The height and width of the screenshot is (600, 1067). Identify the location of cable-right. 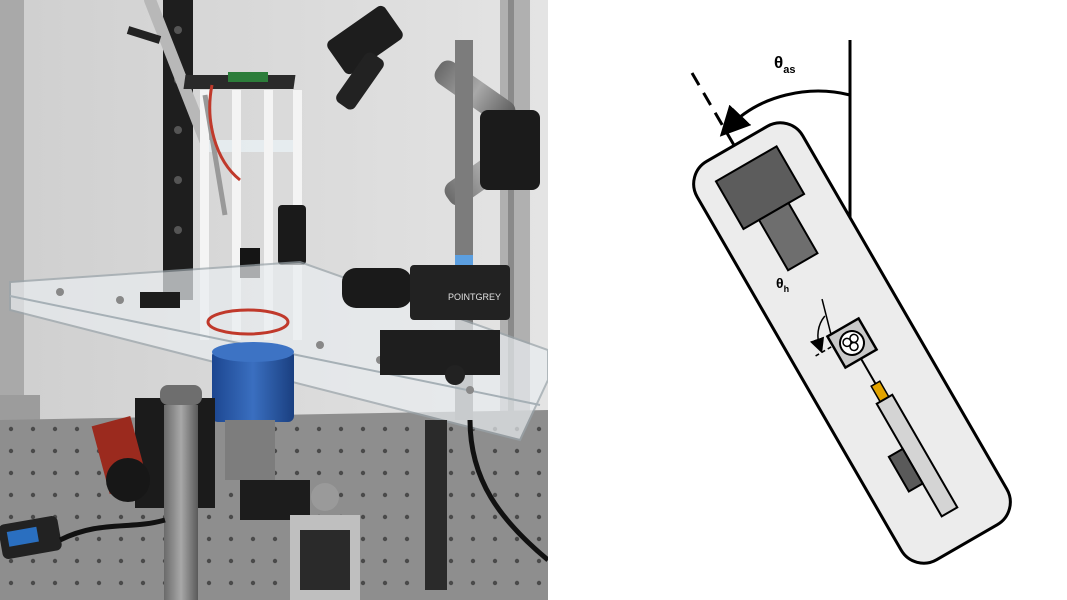
(507, 490).